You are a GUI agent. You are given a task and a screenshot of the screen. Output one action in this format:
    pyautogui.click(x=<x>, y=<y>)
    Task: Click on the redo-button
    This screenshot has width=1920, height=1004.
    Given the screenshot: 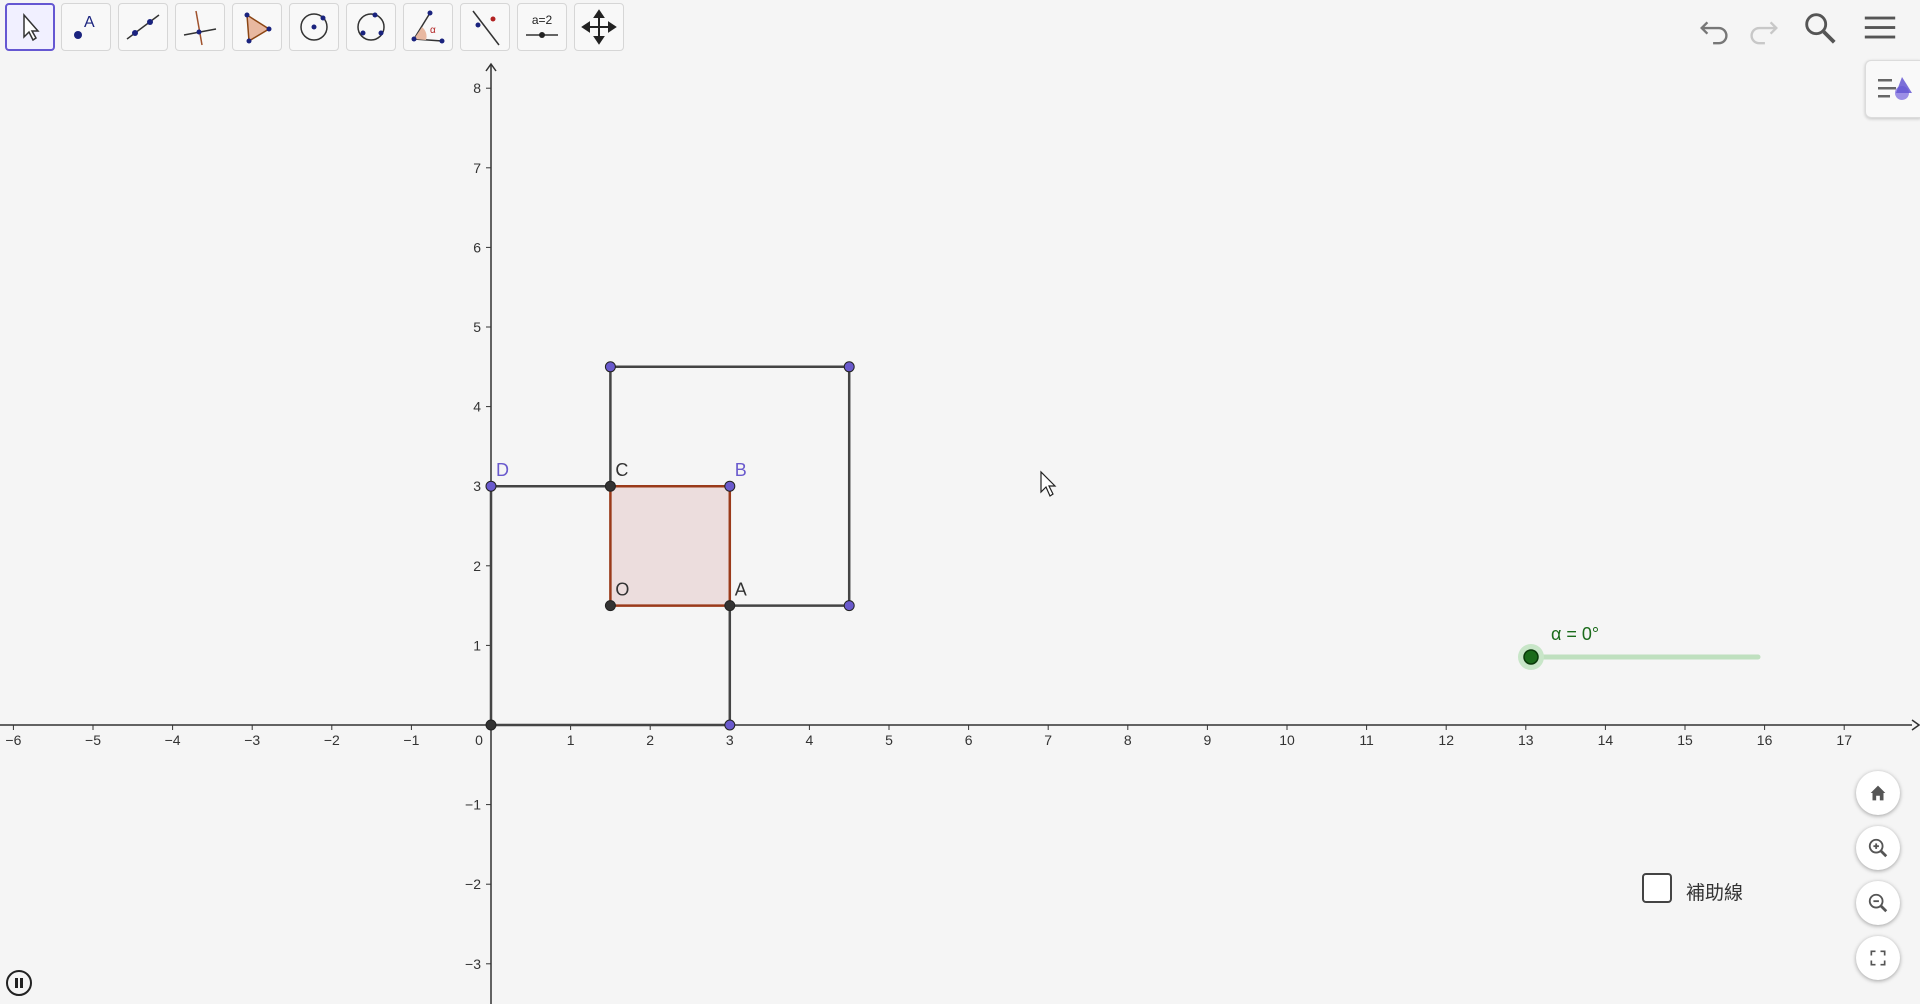 What is the action you would take?
    pyautogui.click(x=1763, y=28)
    